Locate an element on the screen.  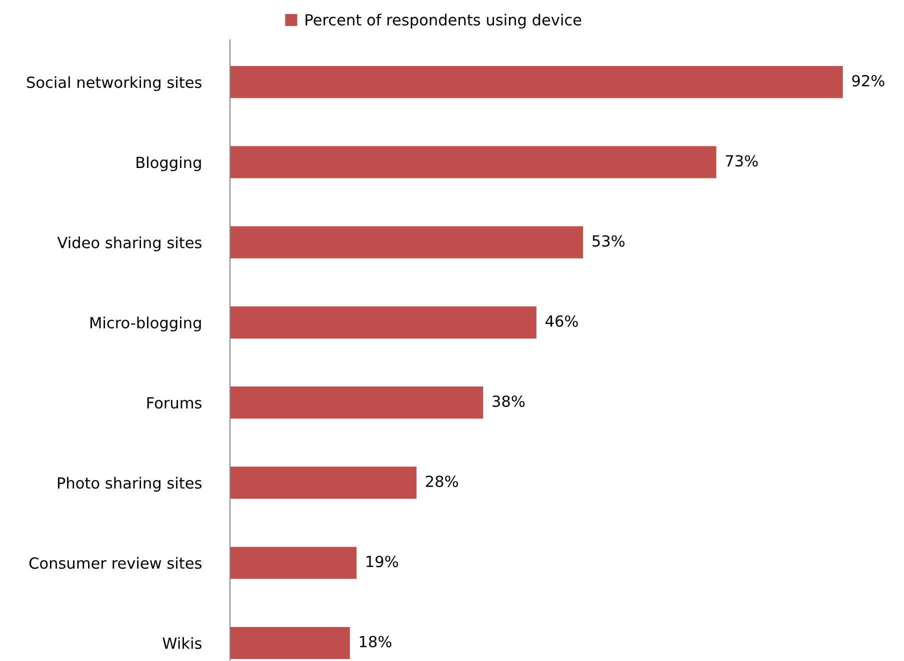
data-label: 28% is located at coordinates (442, 482).